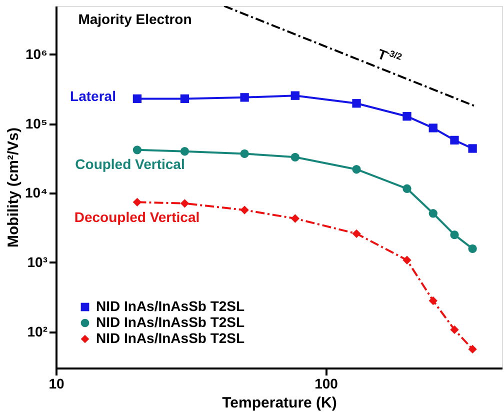  What do you see at coordinates (56, 384) in the screenshot?
I see `x-tick-label: 10` at bounding box center [56, 384].